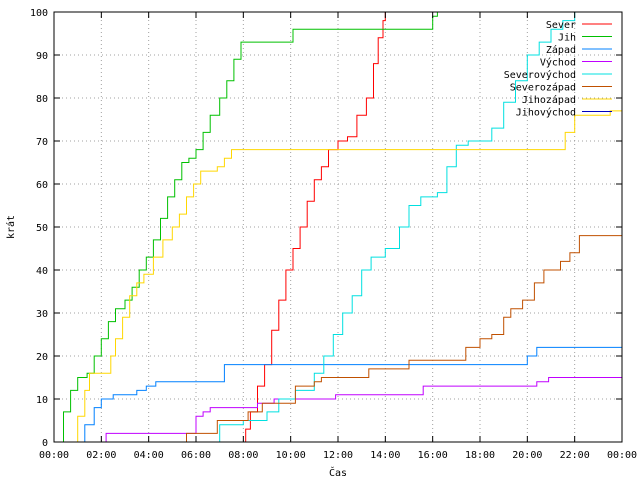 This screenshot has height=485, width=640. I want to click on legend-label: Jihovýchod, so click(546, 113).